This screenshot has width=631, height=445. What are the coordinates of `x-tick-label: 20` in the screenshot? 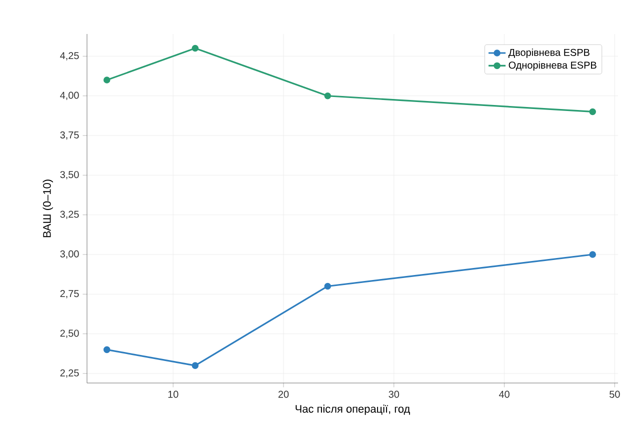 It's located at (283, 394).